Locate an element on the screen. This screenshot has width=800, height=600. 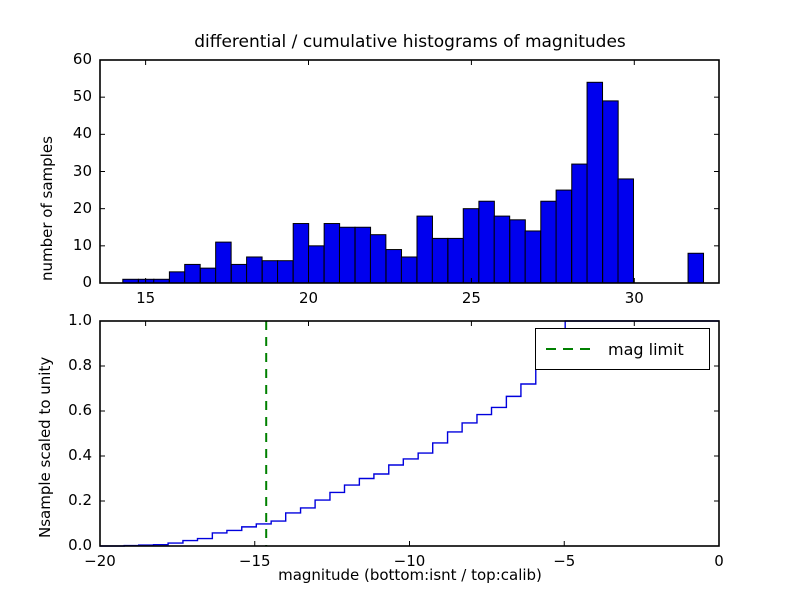
tick-label: 10 is located at coordinates (82, 244).